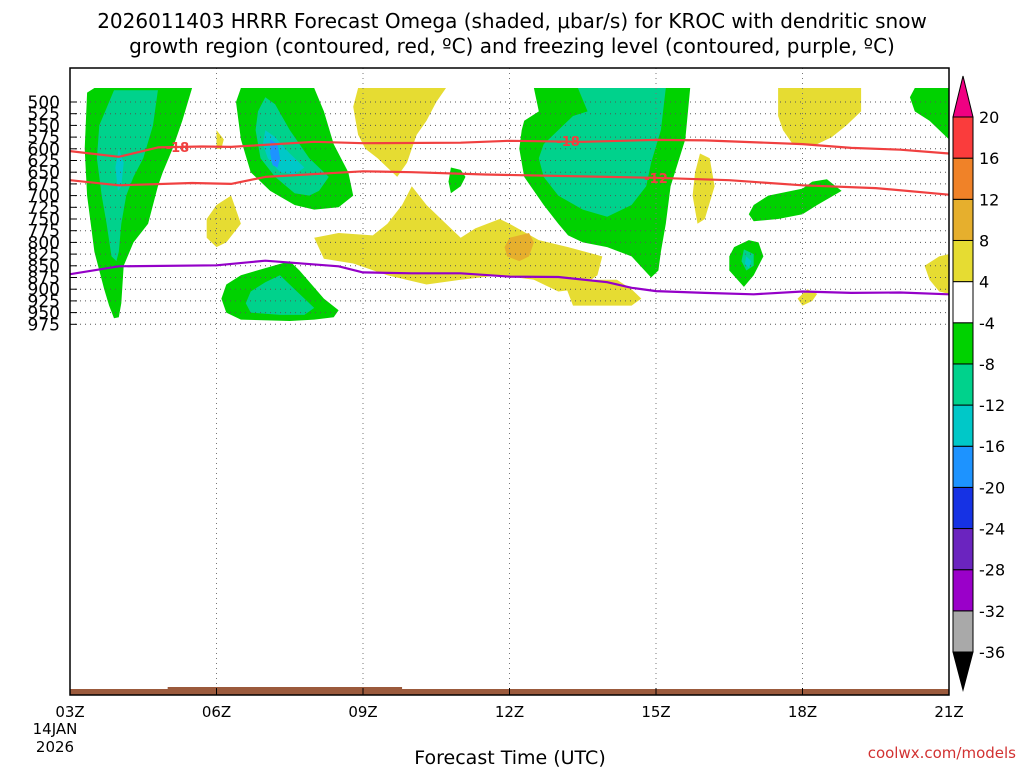 This screenshot has height=772, width=1024. Describe the element at coordinates (987, 323) in the screenshot. I see `colorbar-label-8: -4` at that location.